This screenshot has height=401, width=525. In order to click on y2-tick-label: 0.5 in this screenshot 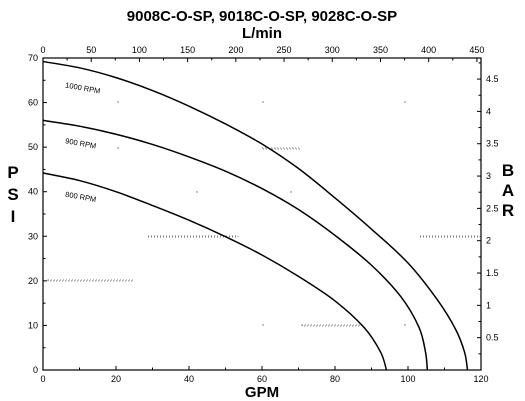, I will do `click(492, 338)`.